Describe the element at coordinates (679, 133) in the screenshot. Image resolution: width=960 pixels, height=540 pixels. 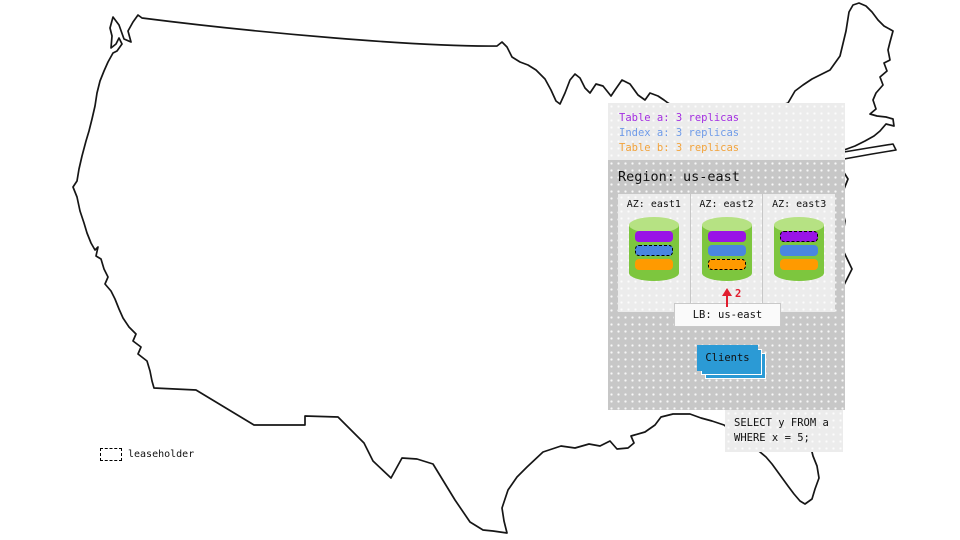
I see `legend-index-a: Index a: 3 replicas` at that location.